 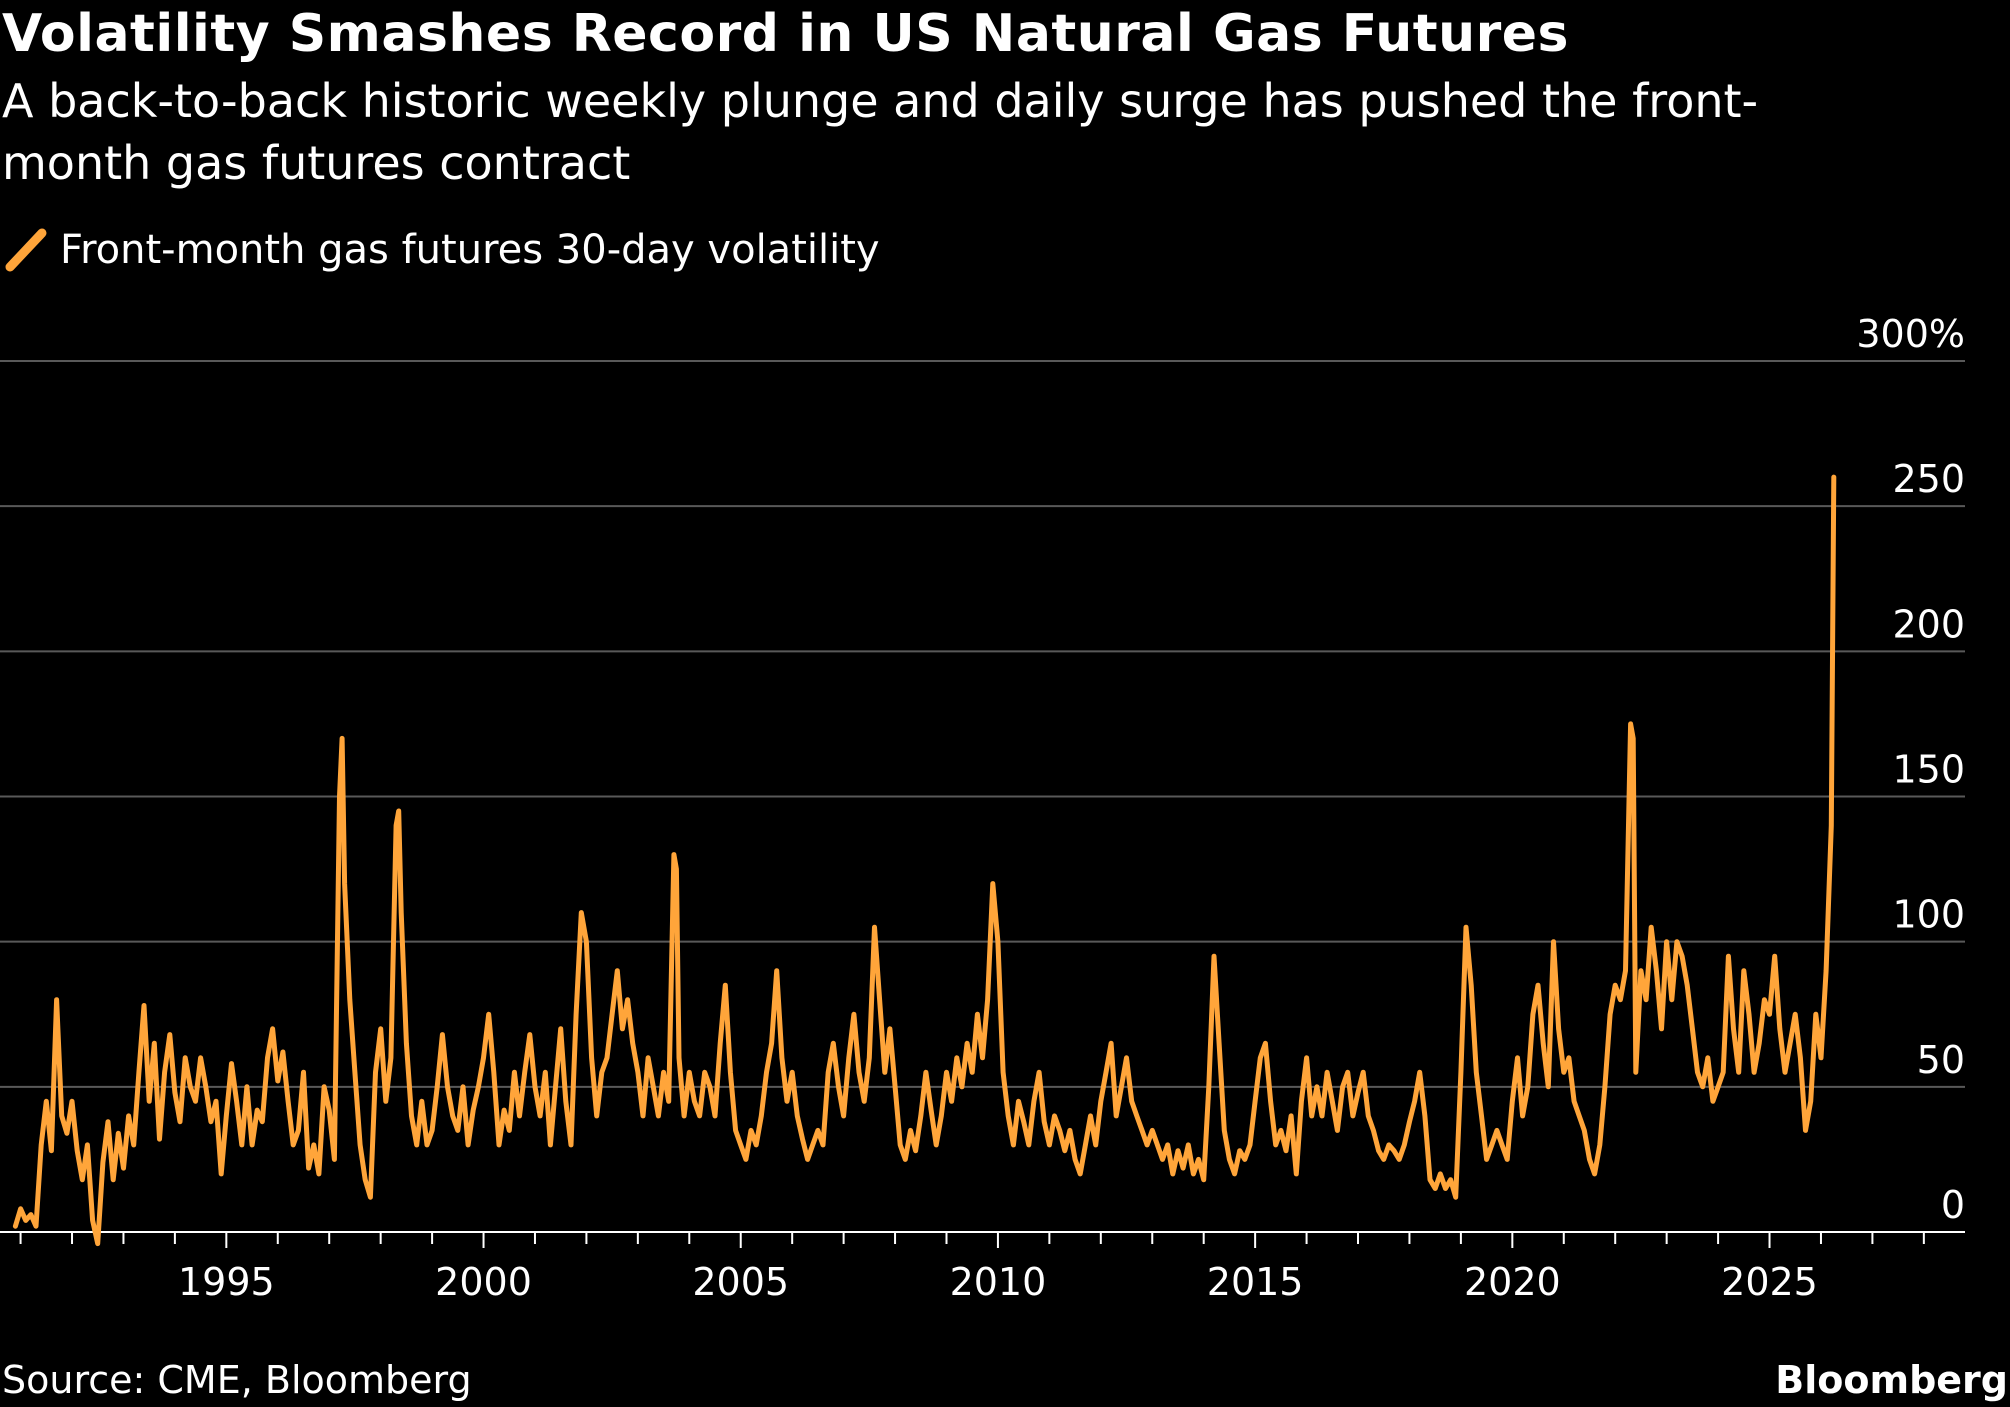 I want to click on x-tick-label-2015: 2015, so click(x=1255, y=1282).